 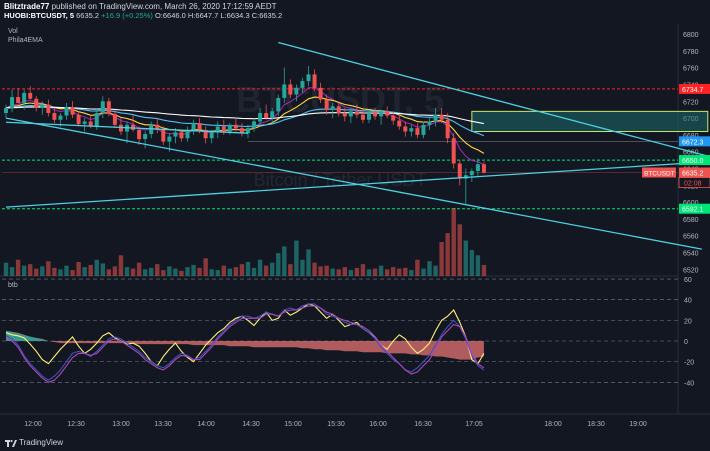 I want to click on price-tick-label: 6800, so click(x=691, y=35).